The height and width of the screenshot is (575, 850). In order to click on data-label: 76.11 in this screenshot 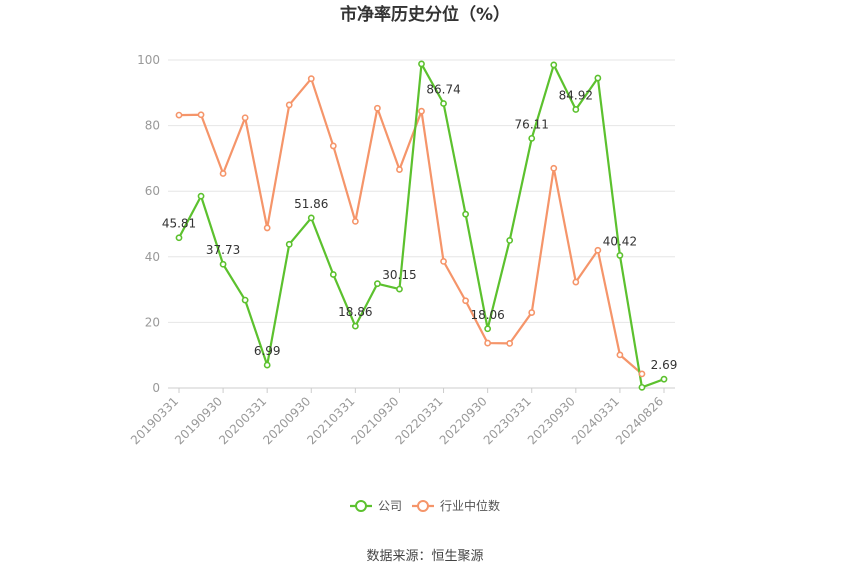, I will do `click(532, 124)`.